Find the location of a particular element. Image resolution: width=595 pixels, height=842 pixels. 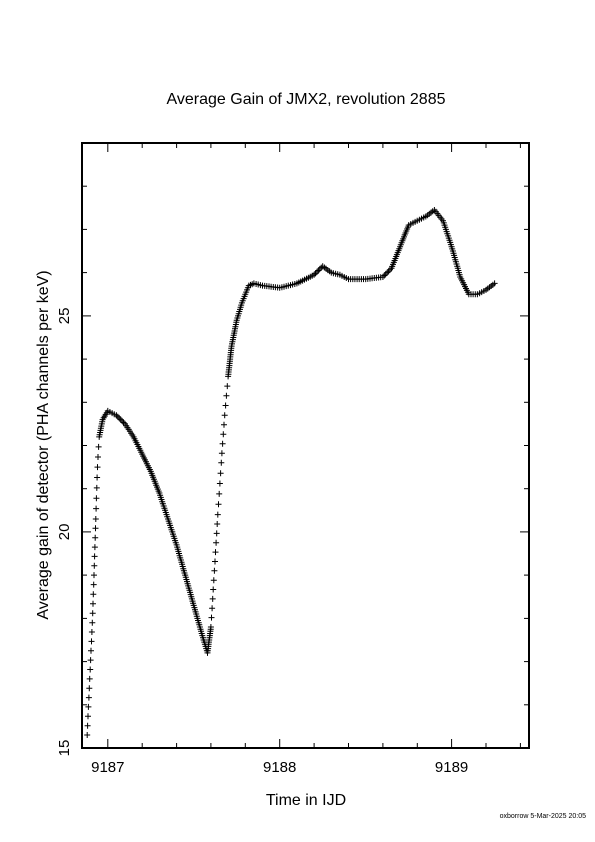

x-tick-label: 9187 is located at coordinates (107, 767).